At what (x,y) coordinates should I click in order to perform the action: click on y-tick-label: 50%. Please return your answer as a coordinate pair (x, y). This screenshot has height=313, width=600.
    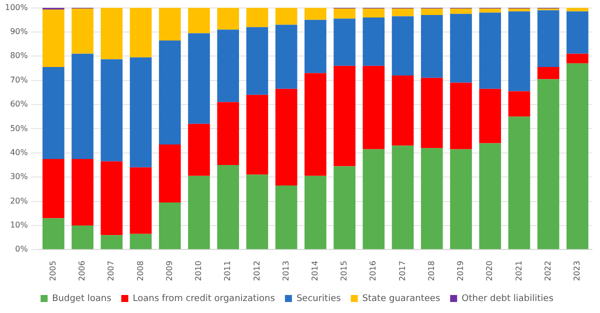
    Looking at the image, I should click on (19, 128).